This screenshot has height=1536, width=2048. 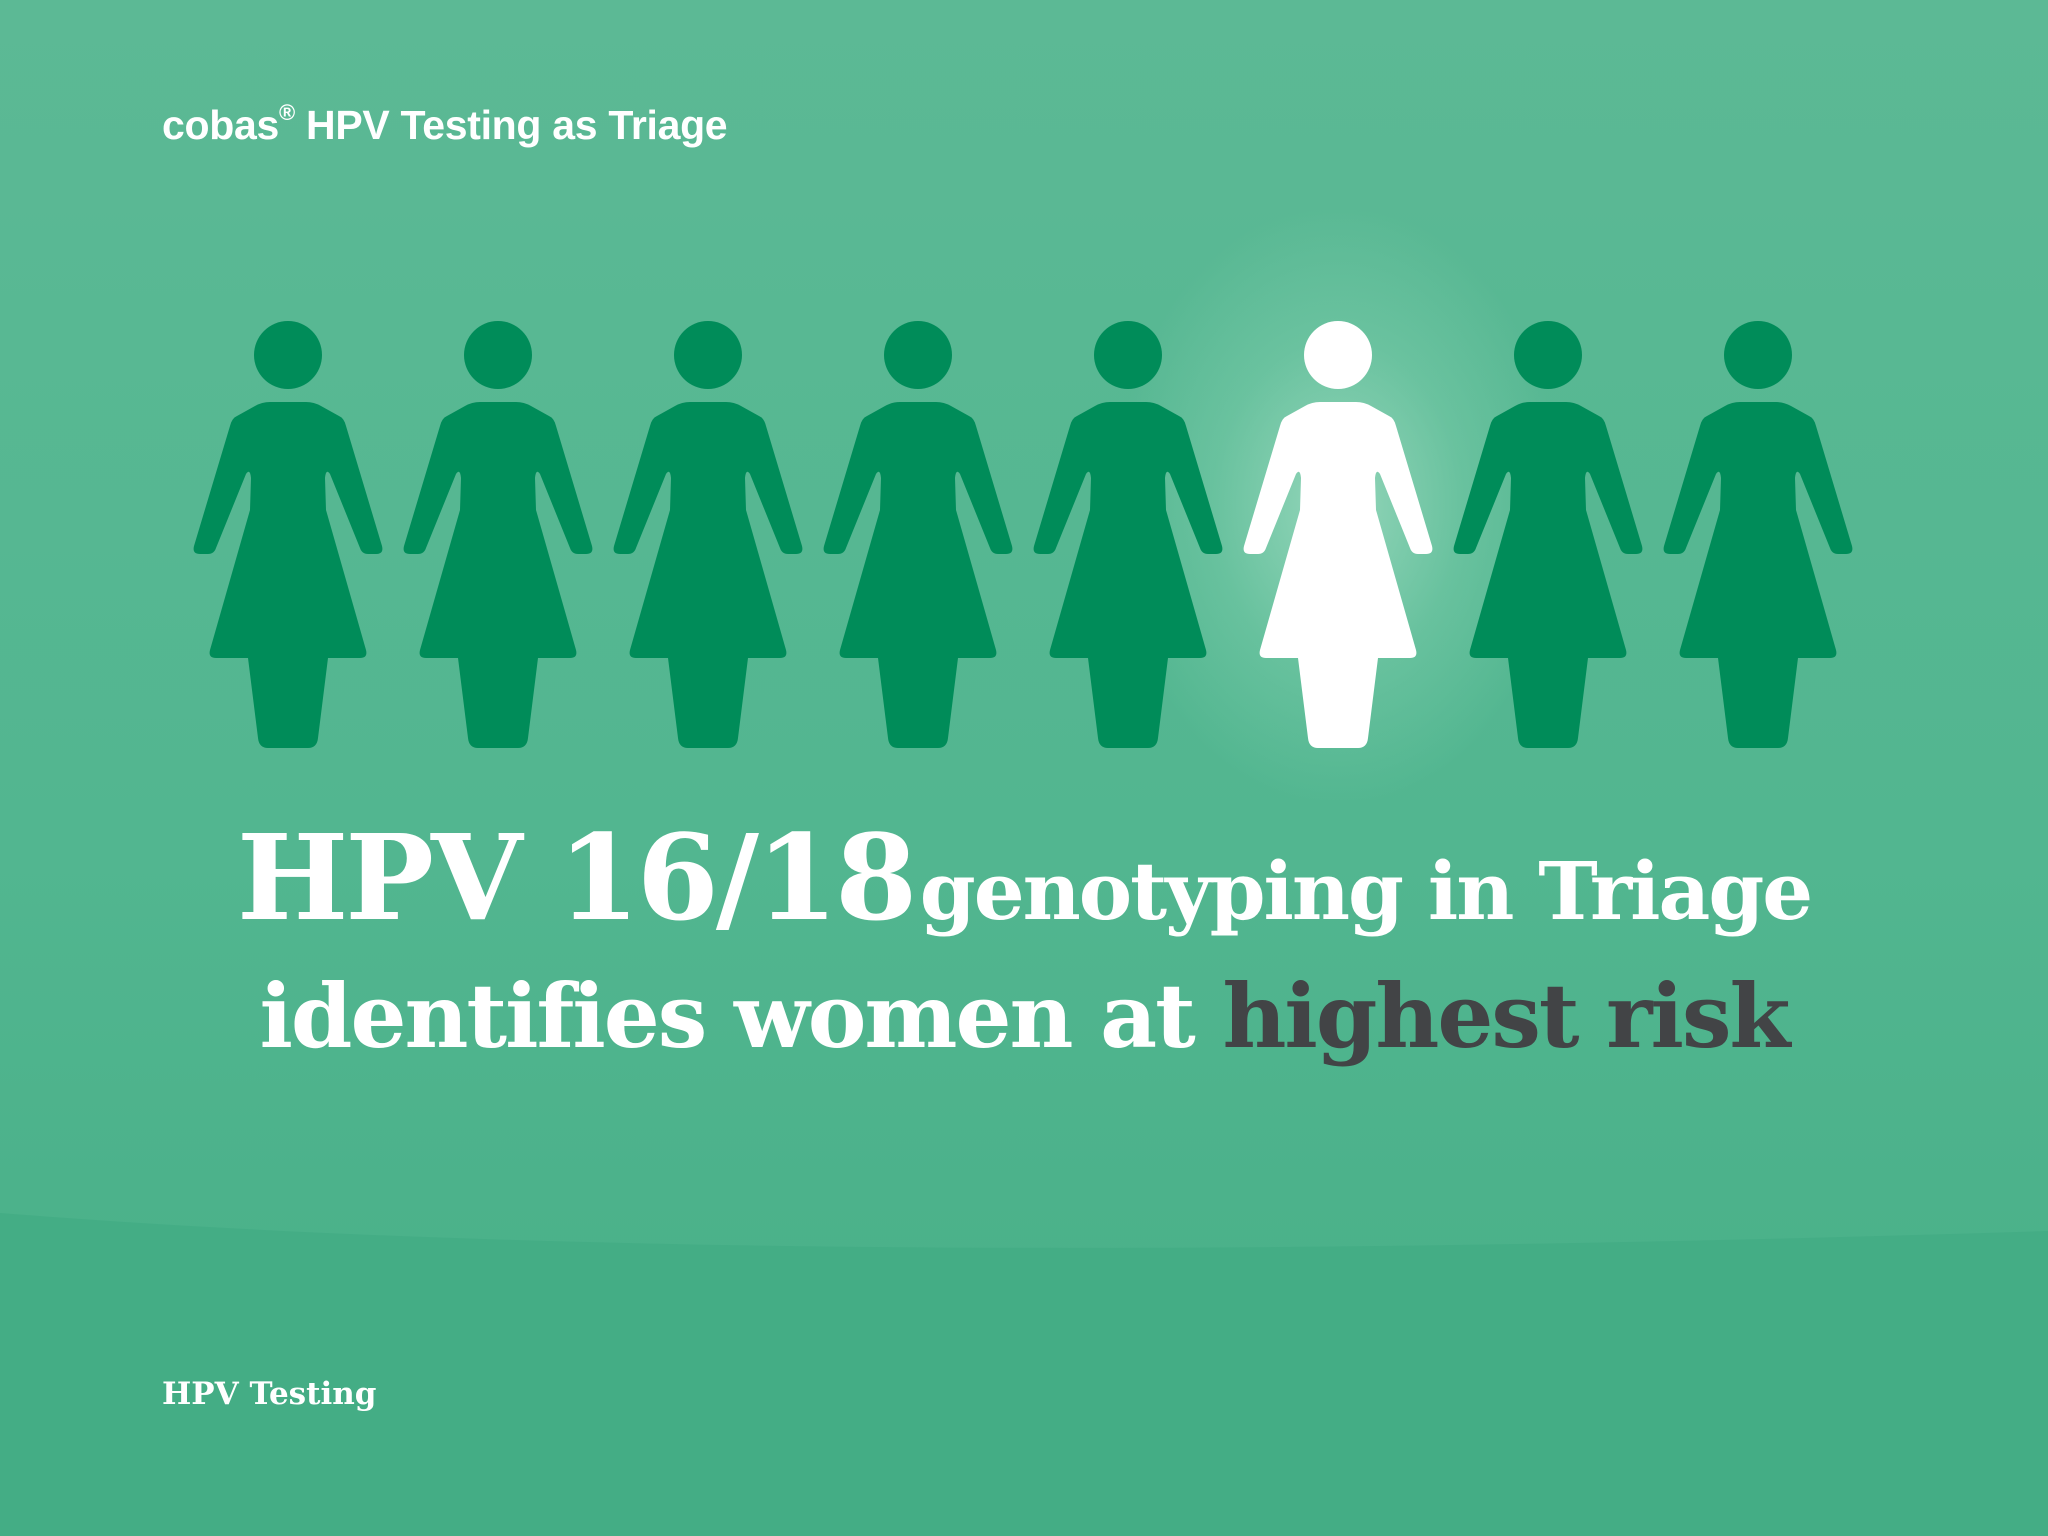 I want to click on headline-highest-risk: highest risk, so click(x=1506, y=1016).